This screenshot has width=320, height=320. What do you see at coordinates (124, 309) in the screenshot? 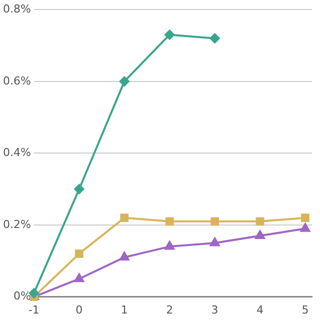
I see `x-tick-label: 1` at bounding box center [124, 309].